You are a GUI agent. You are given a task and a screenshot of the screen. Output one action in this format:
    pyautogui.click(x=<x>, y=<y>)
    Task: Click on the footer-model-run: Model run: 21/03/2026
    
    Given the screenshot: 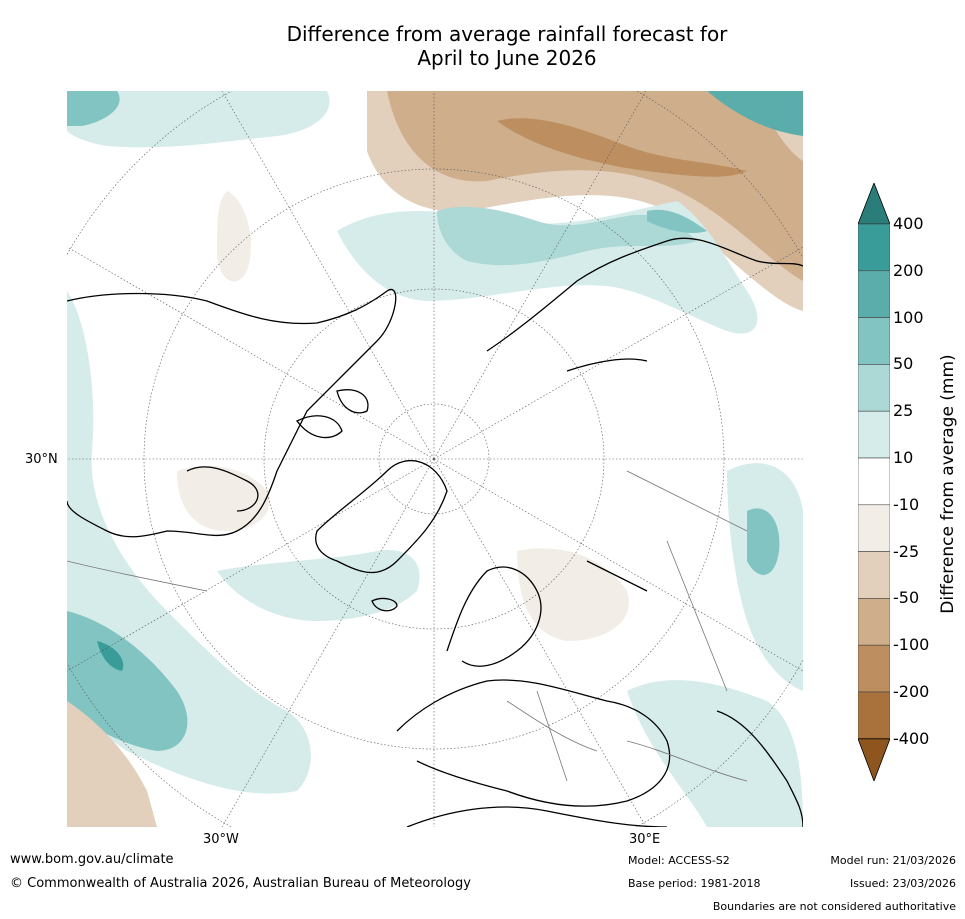 What is the action you would take?
    pyautogui.click(x=893, y=860)
    